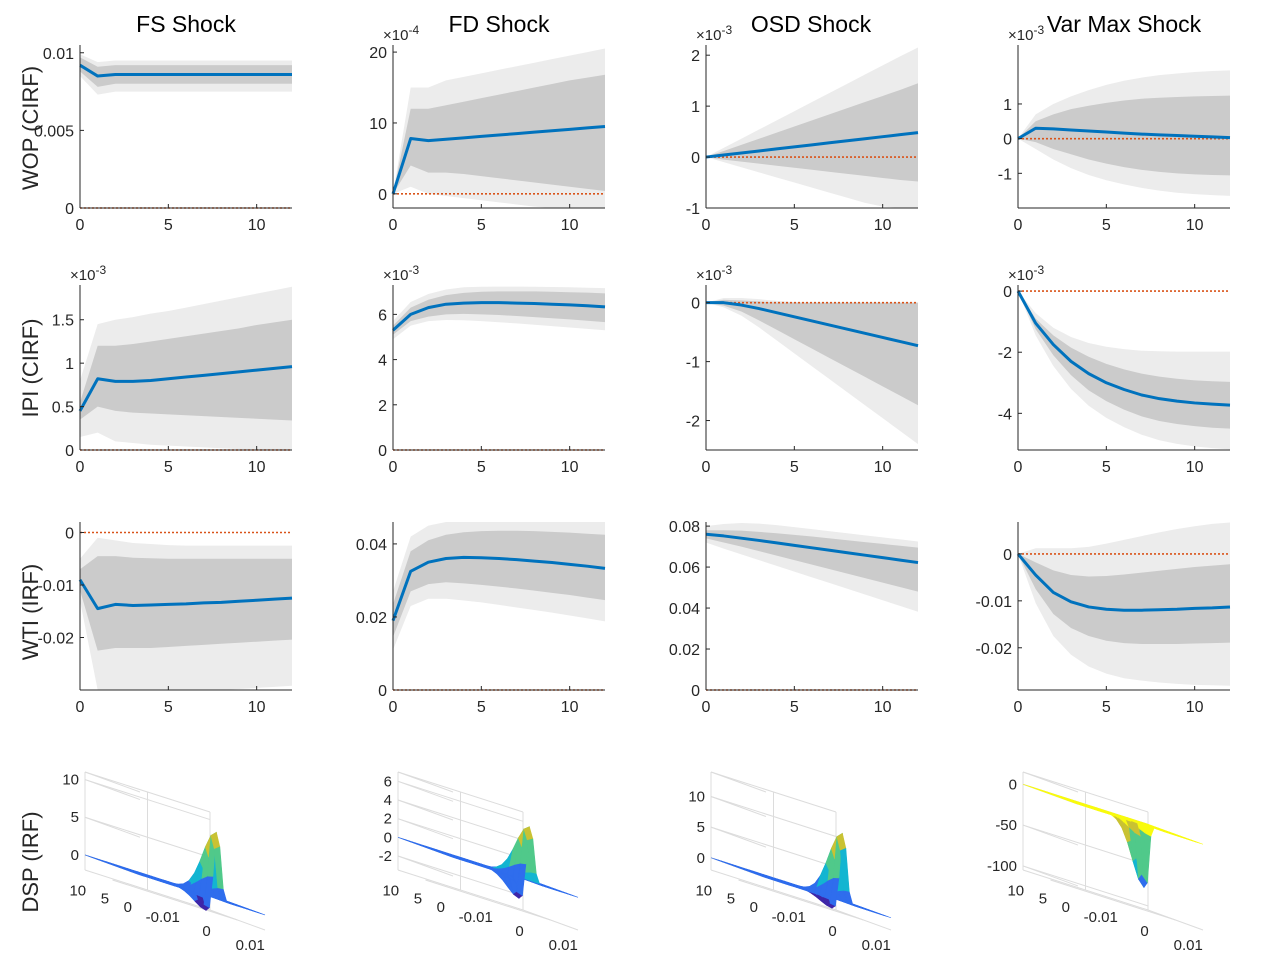 This screenshot has height=958, width=1278. I want to click on x-tick-label-r0c0-0: 0, so click(80, 225).